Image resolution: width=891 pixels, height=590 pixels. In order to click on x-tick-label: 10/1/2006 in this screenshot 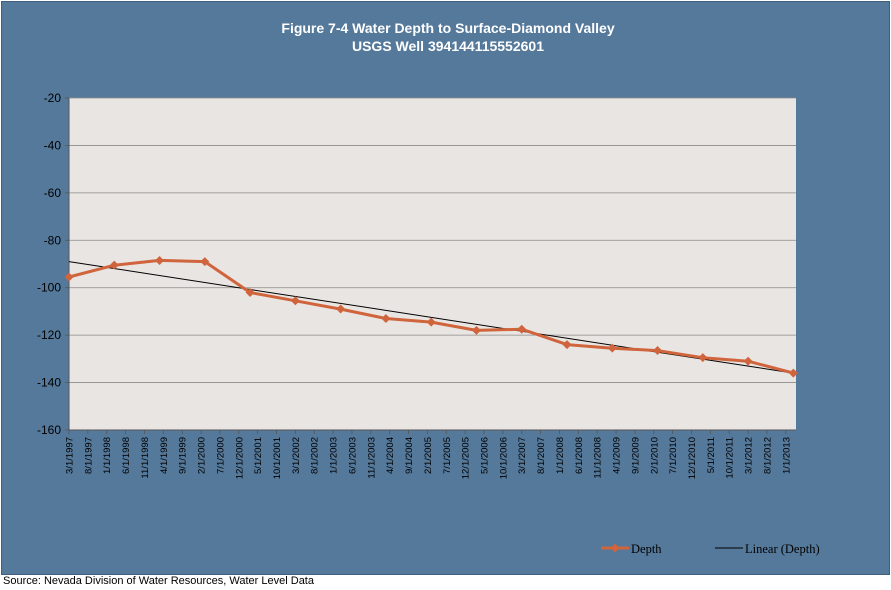, I will do `click(503, 458)`.